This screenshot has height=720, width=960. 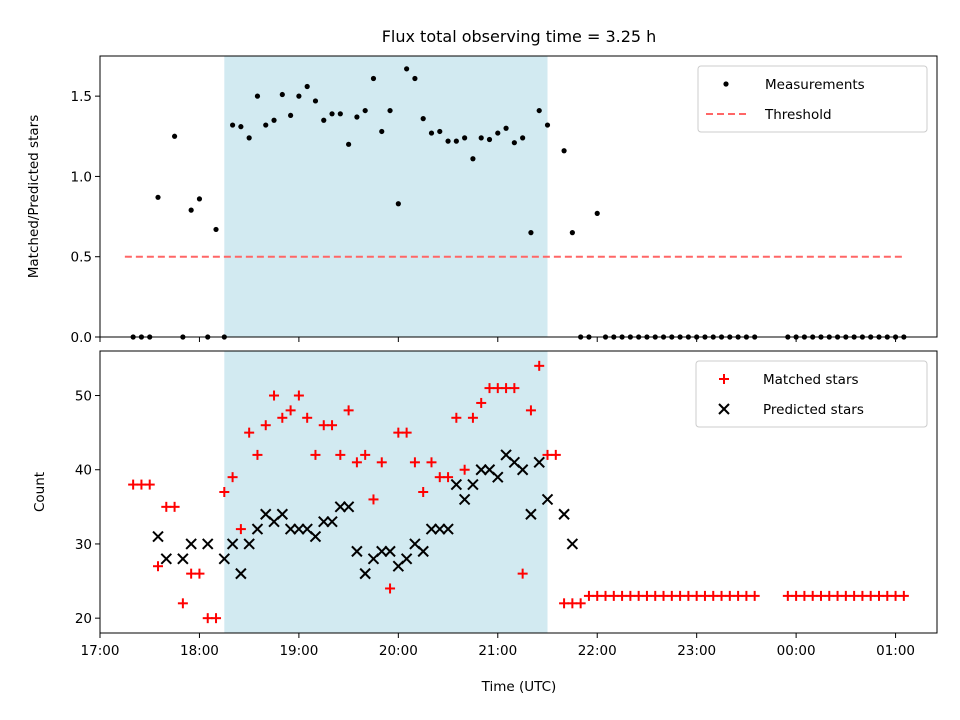 I want to click on x-tick-label: 00:00, so click(x=796, y=651).